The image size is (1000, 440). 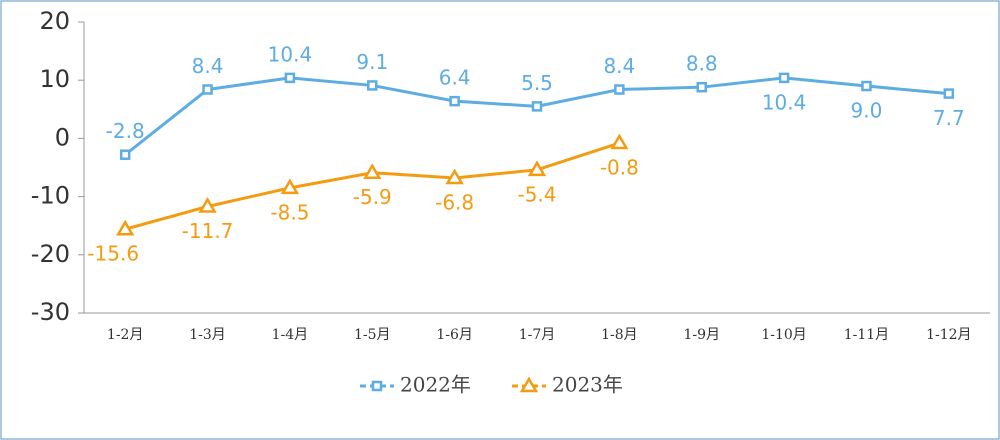 I want to click on y-tick-label: -20, so click(x=50, y=254).